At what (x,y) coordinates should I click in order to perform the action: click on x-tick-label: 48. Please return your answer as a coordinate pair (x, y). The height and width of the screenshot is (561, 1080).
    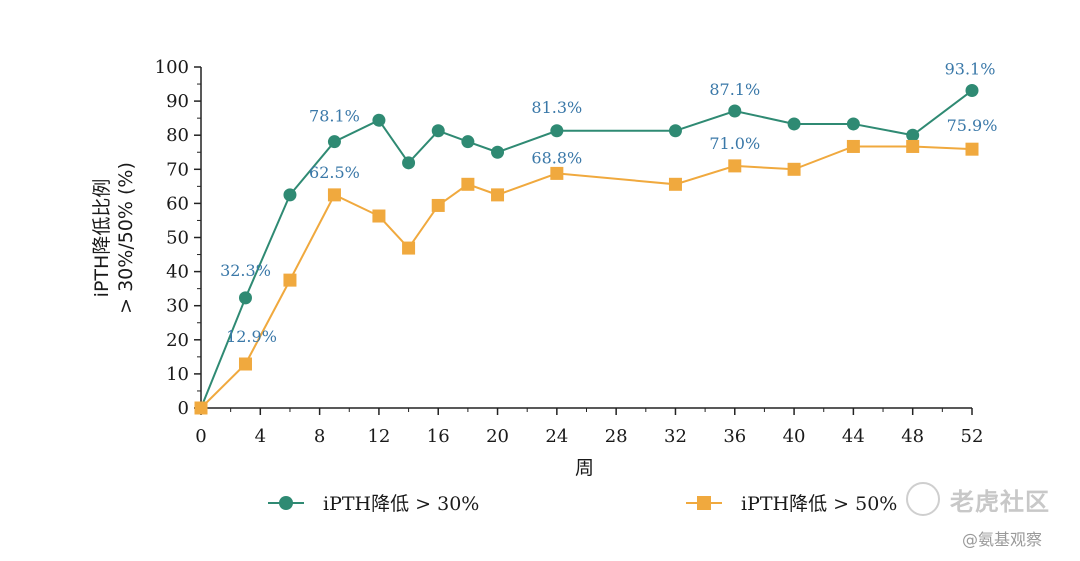
    Looking at the image, I should click on (912, 436).